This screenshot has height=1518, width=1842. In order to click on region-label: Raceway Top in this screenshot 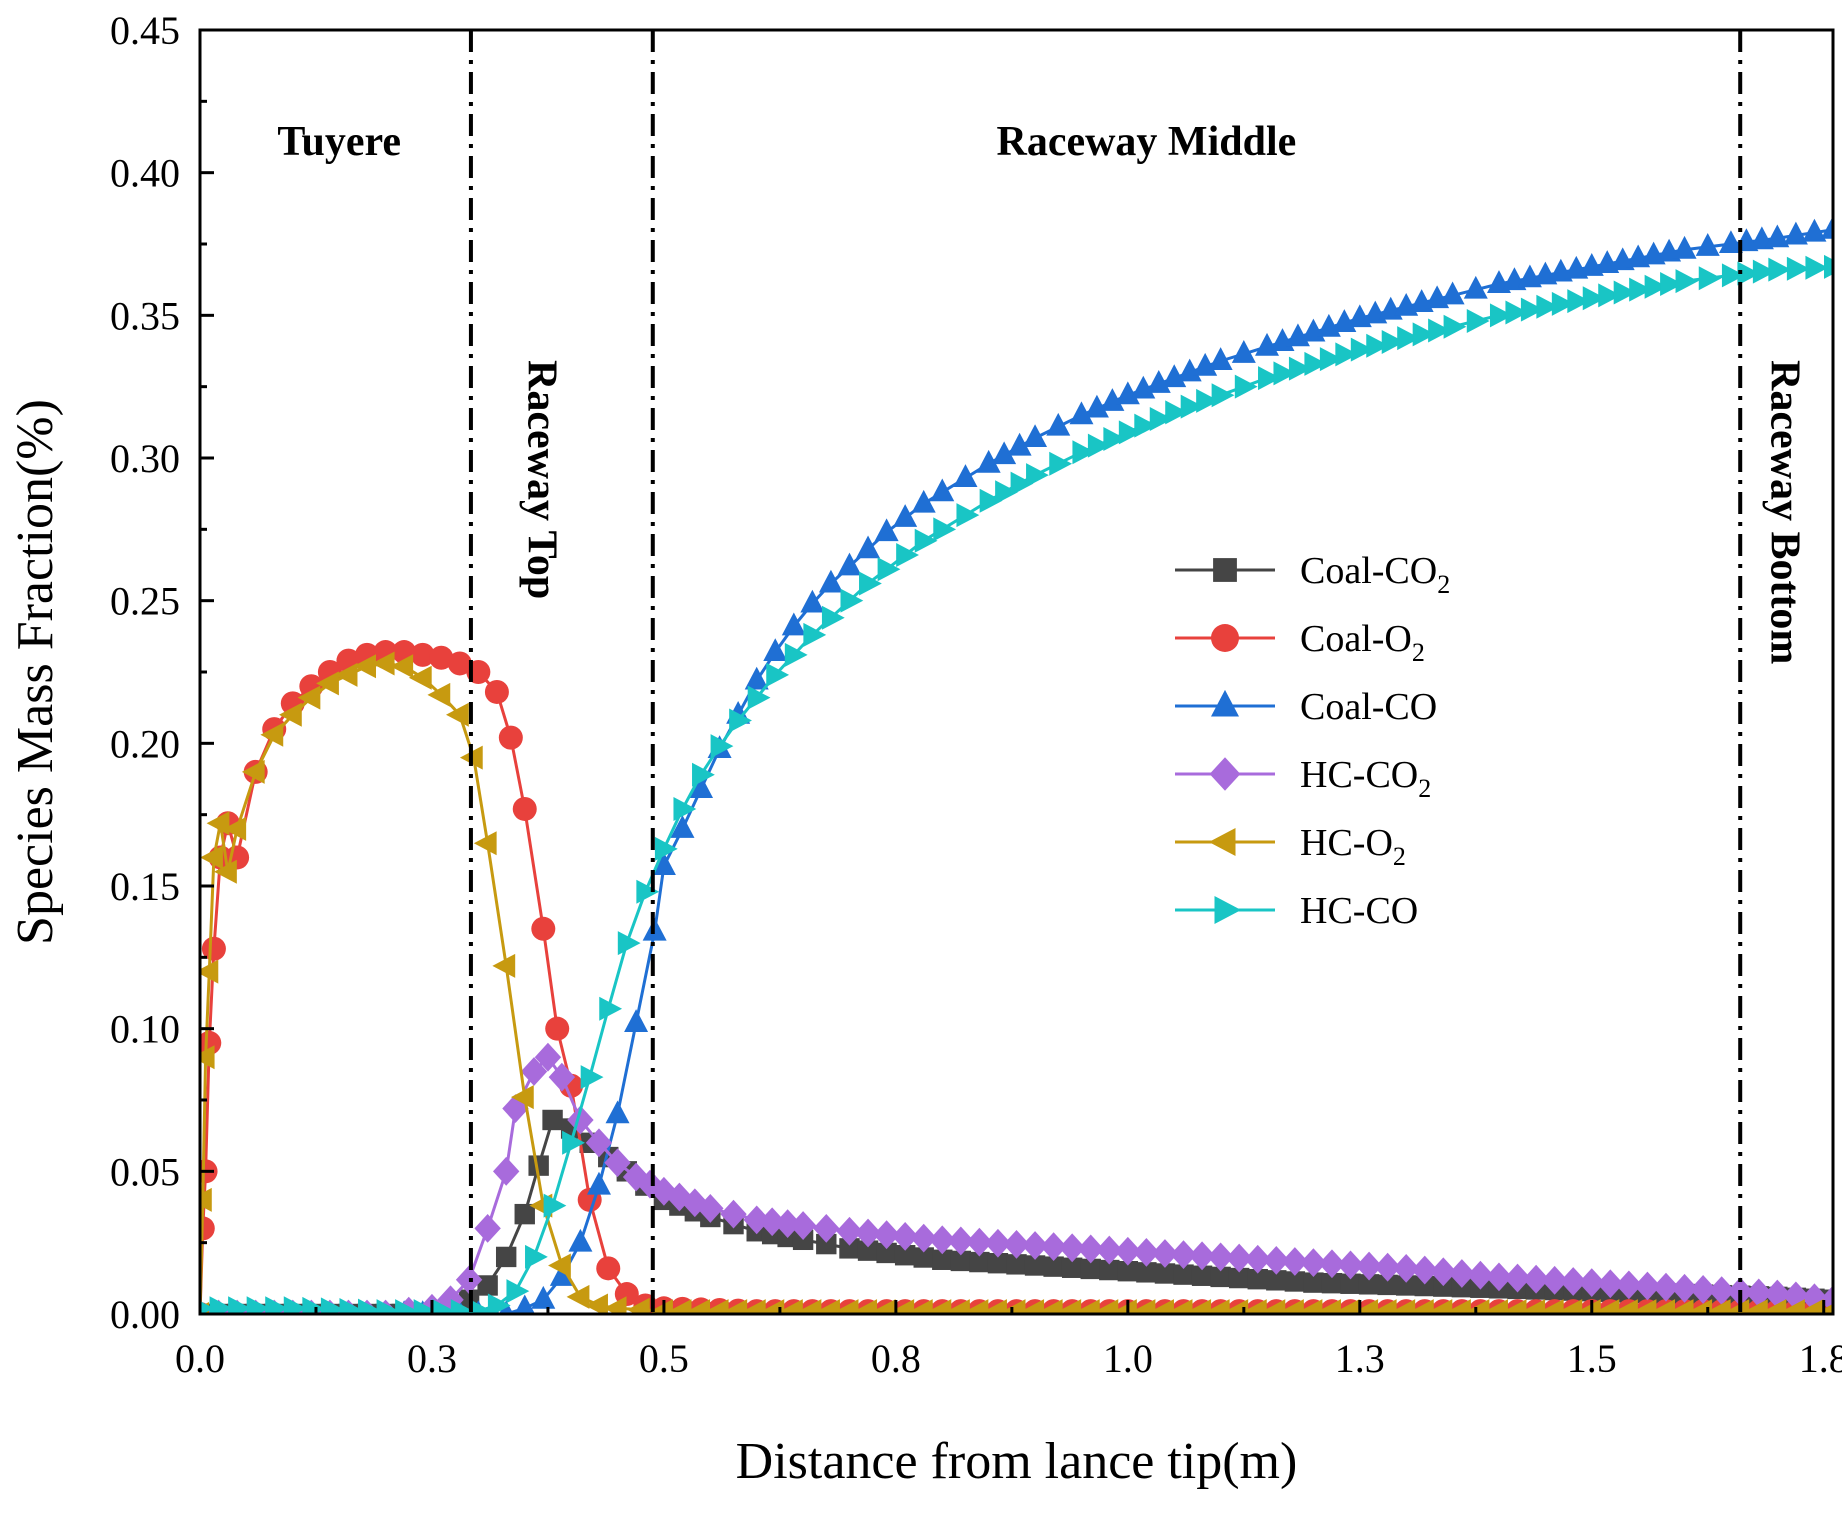, I will do `click(541, 479)`.